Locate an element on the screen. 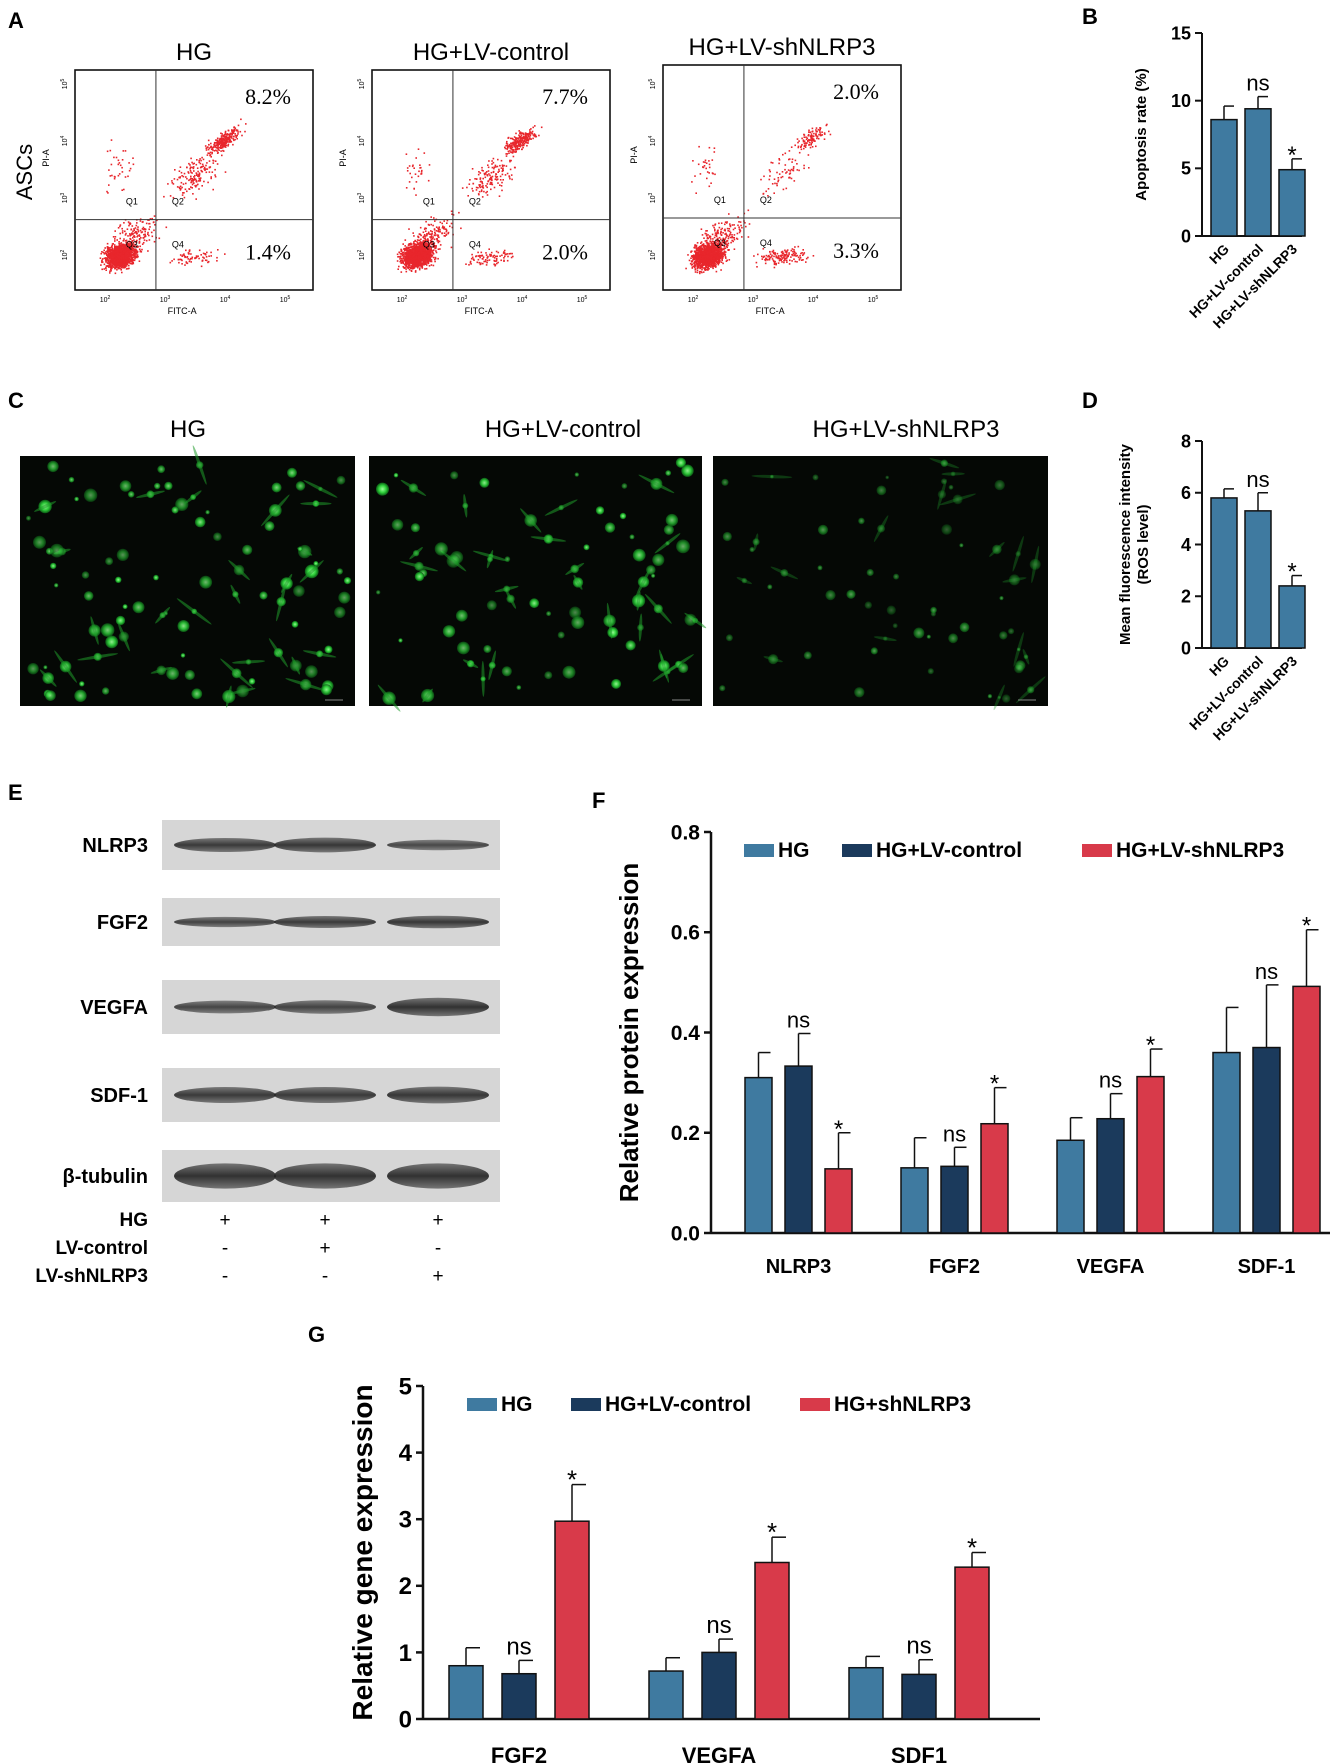  plot-frame is located at coordinates (782, 177).